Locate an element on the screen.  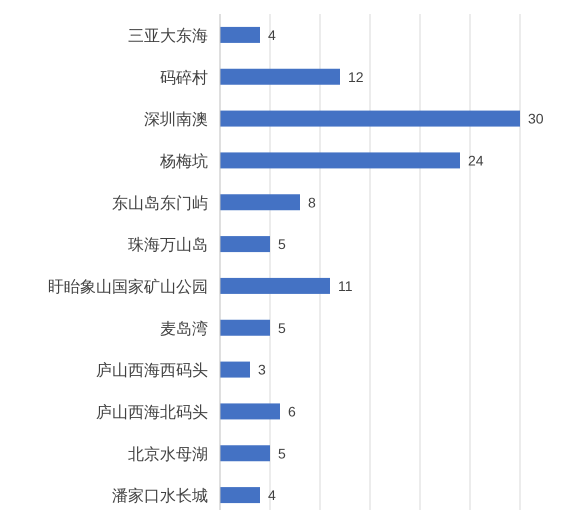
y-tick-label: 北京水母湖 is located at coordinates (168, 454).